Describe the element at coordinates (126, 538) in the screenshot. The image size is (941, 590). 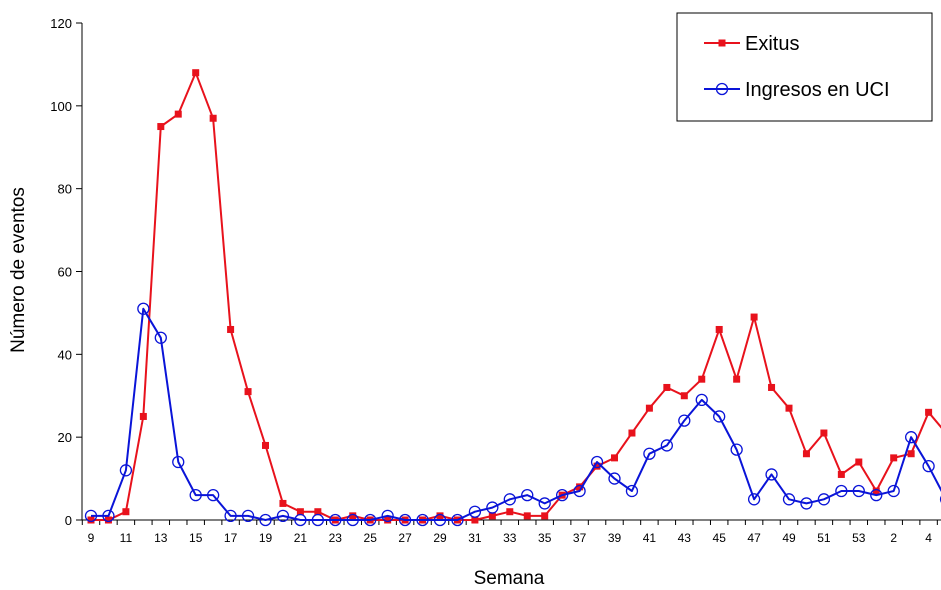
I see `x-tick-label: 11` at that location.